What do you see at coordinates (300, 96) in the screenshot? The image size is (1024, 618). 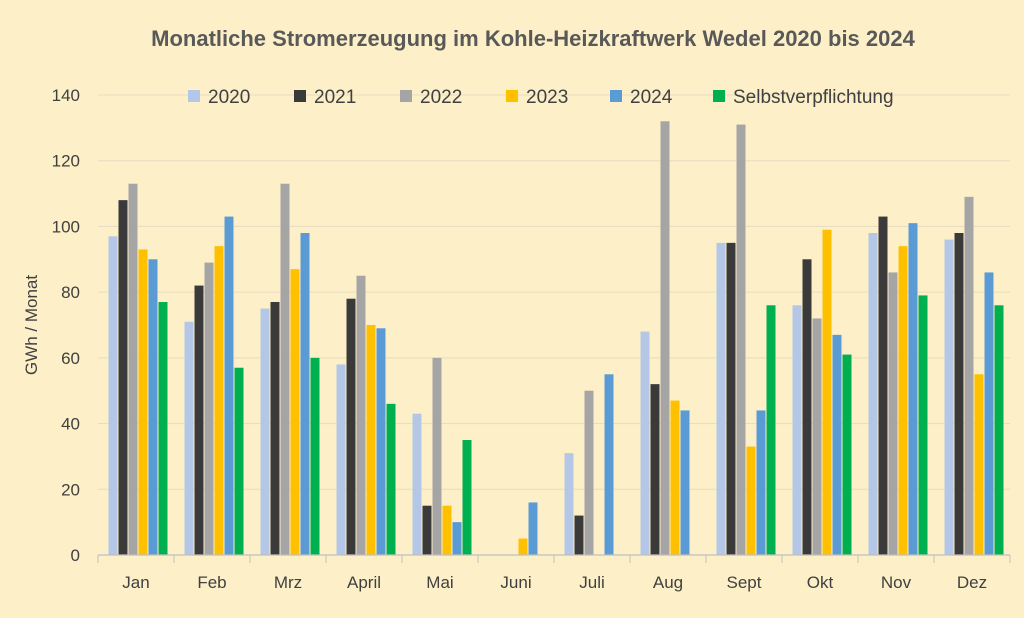 I see `legend-swatch-2021` at bounding box center [300, 96].